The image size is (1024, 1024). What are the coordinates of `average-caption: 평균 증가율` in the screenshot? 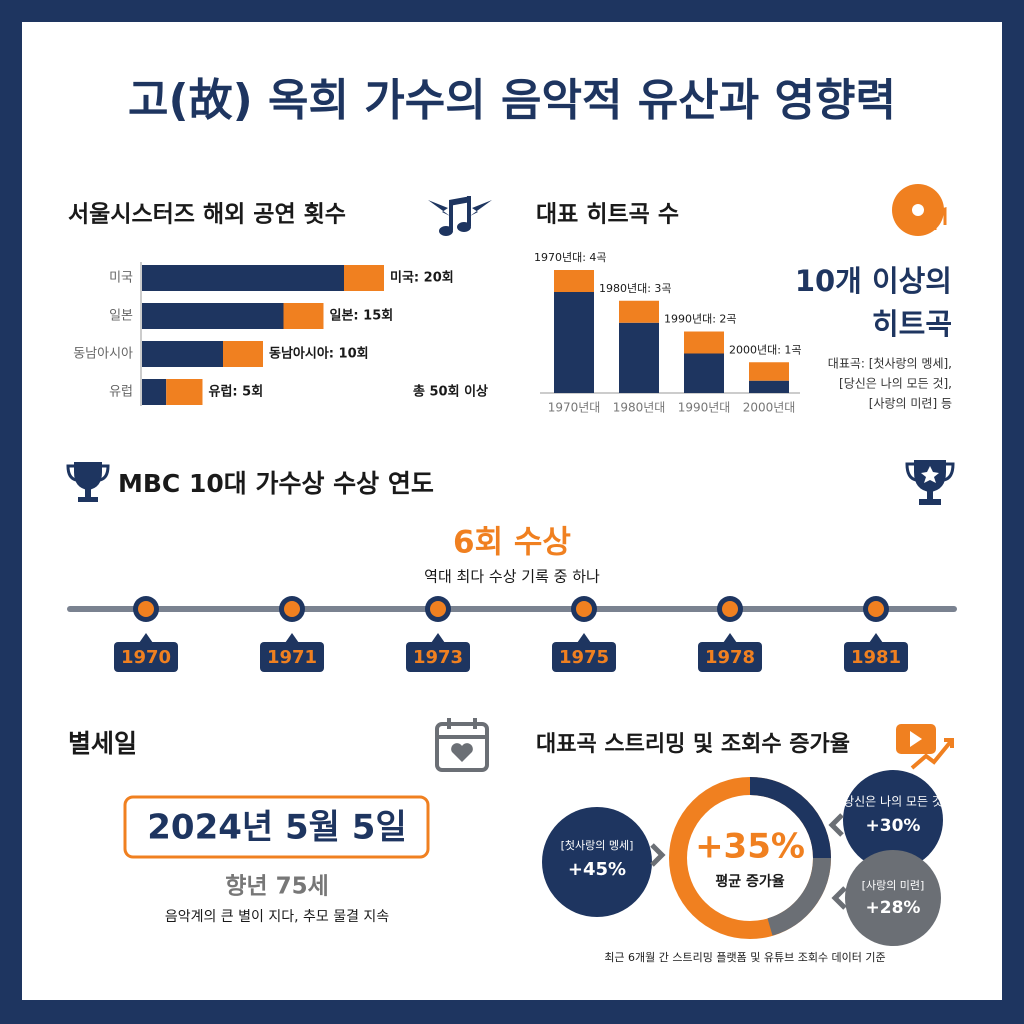 It's located at (749, 881).